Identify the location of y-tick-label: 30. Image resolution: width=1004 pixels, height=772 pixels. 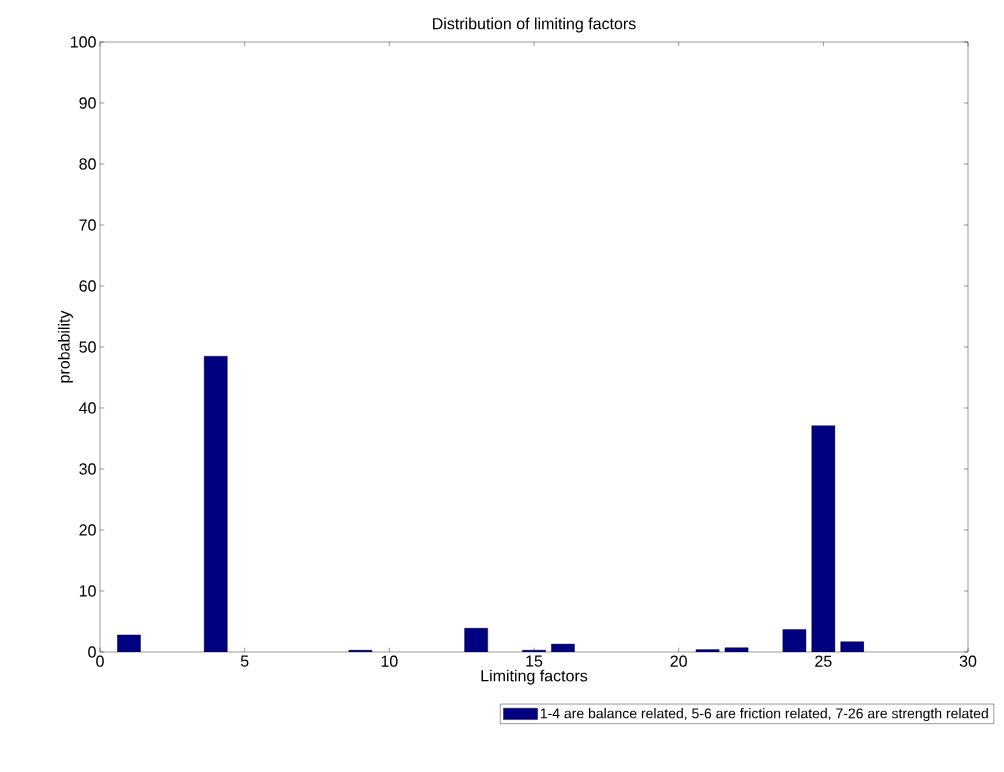
(87, 469).